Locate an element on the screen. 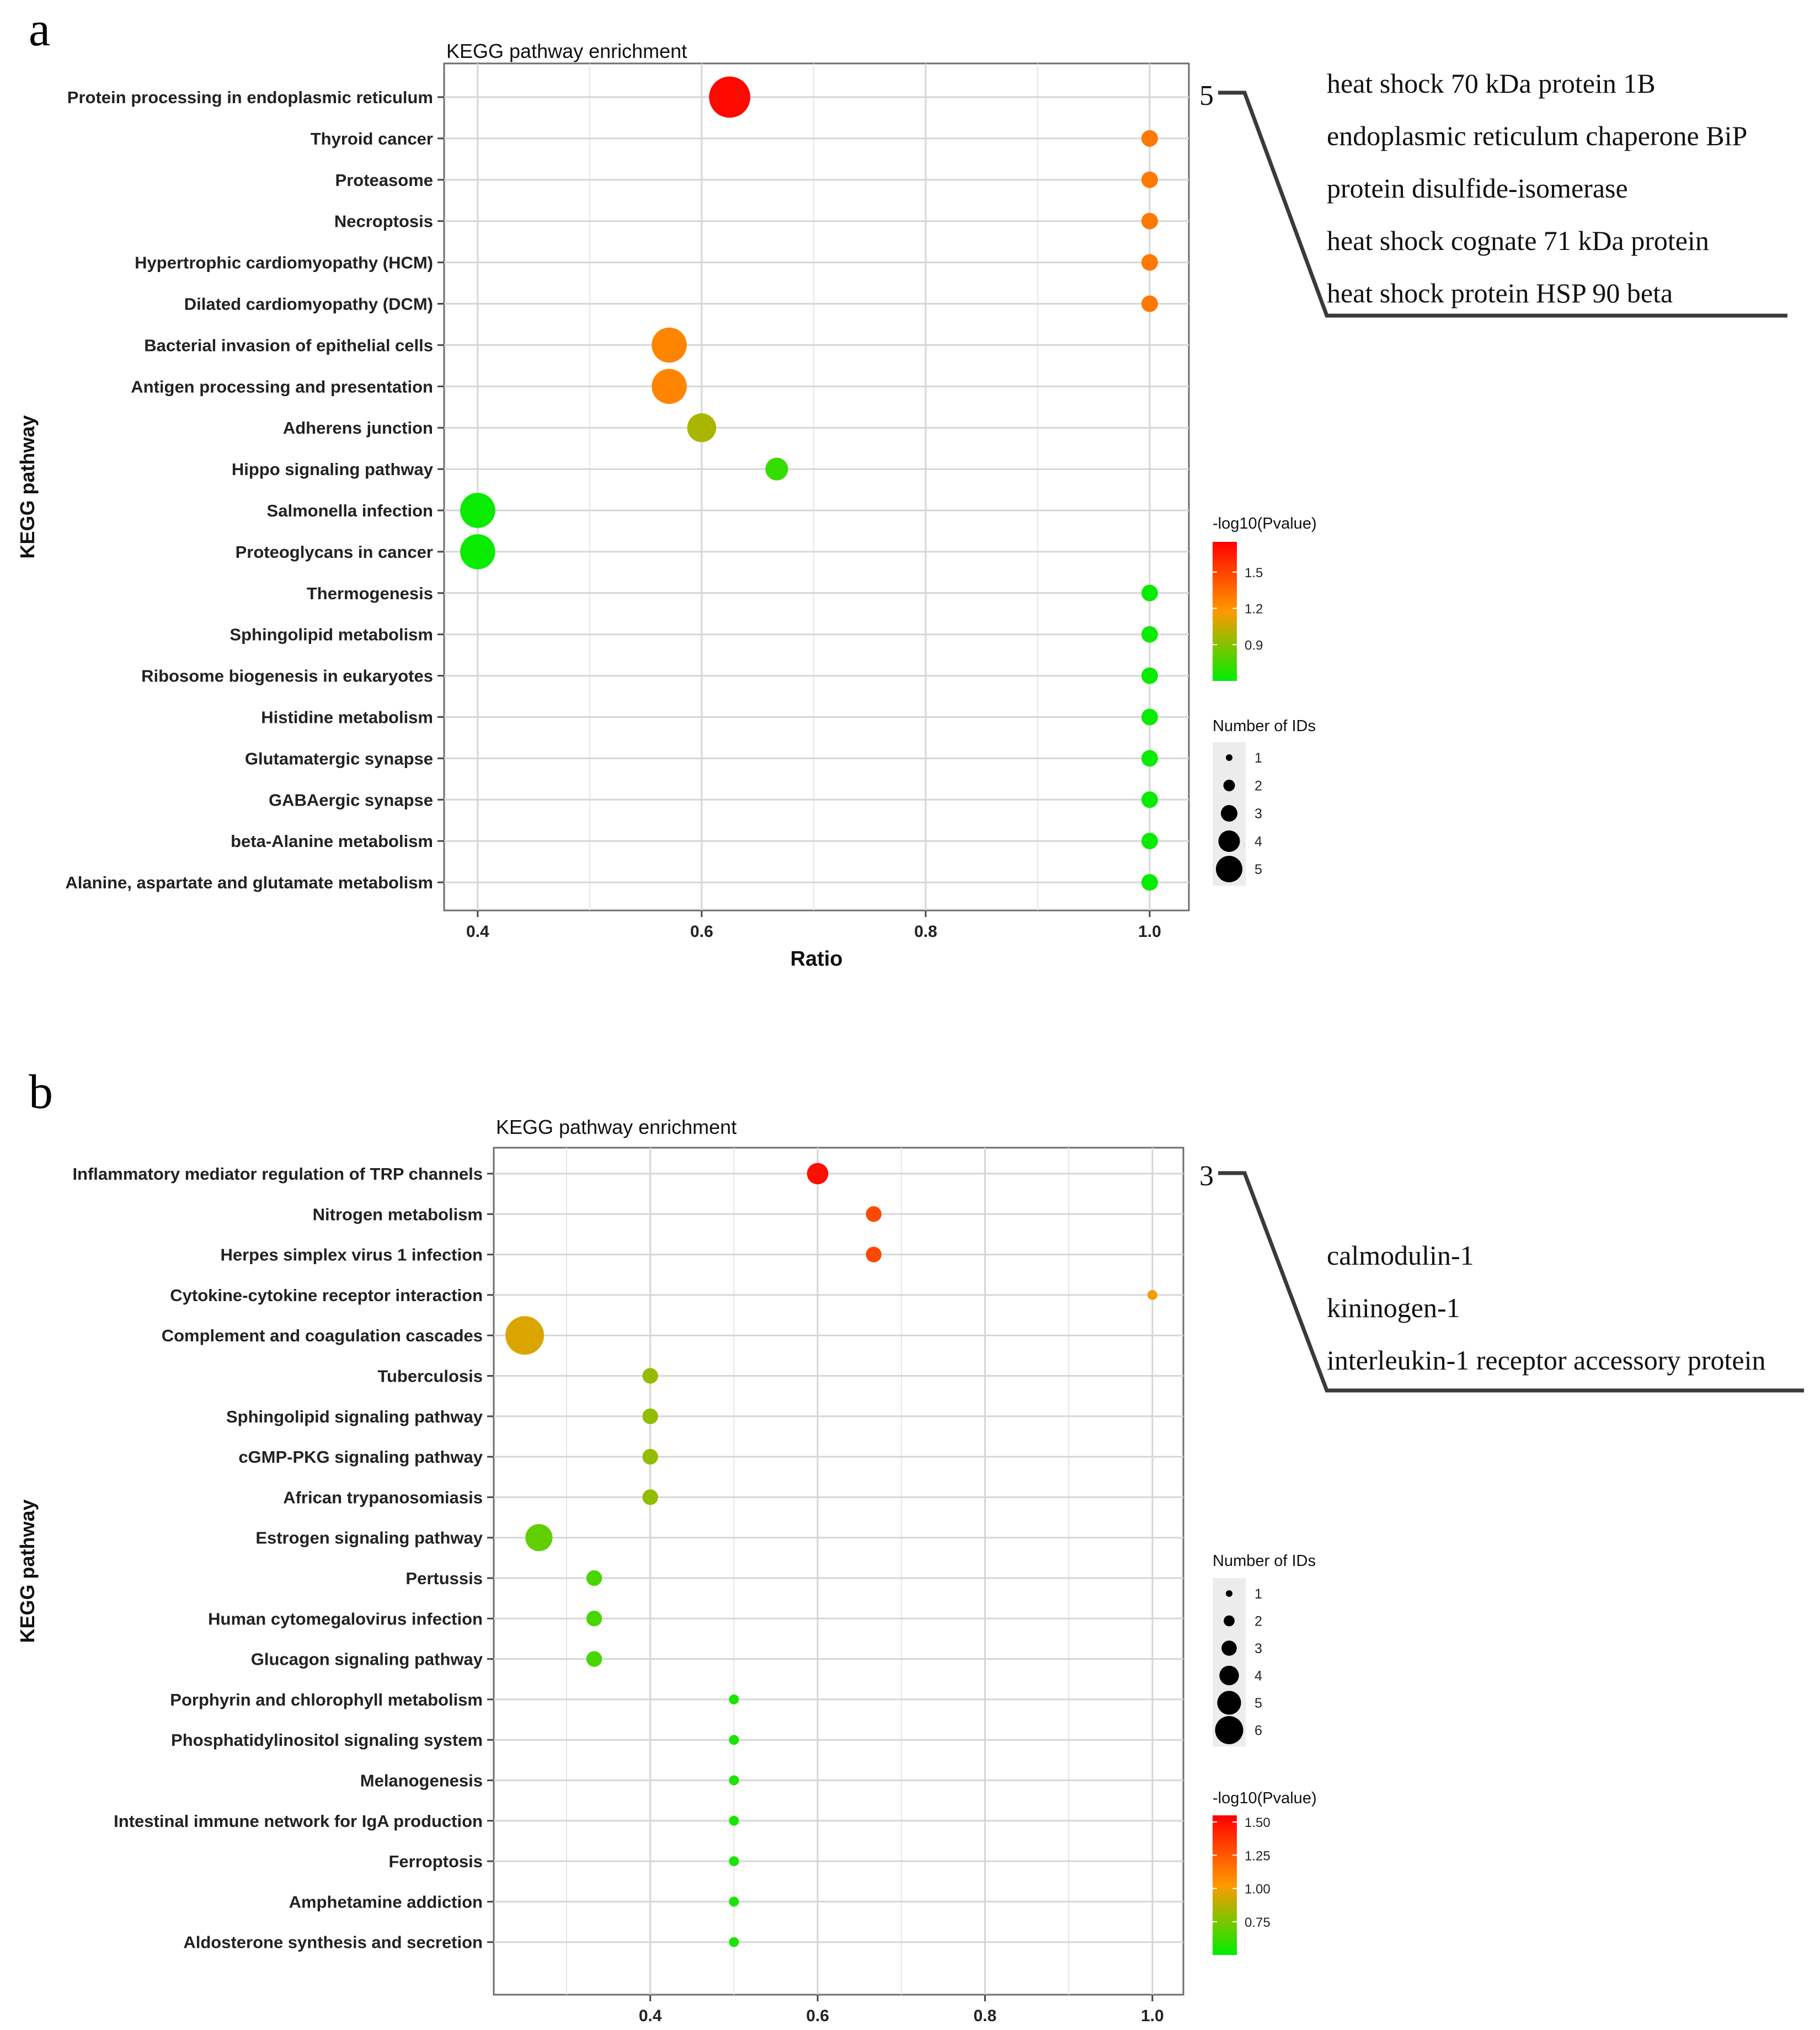 The width and height of the screenshot is (1820, 2030). color-legend-tick-label: 0.75 is located at coordinates (1258, 1923).